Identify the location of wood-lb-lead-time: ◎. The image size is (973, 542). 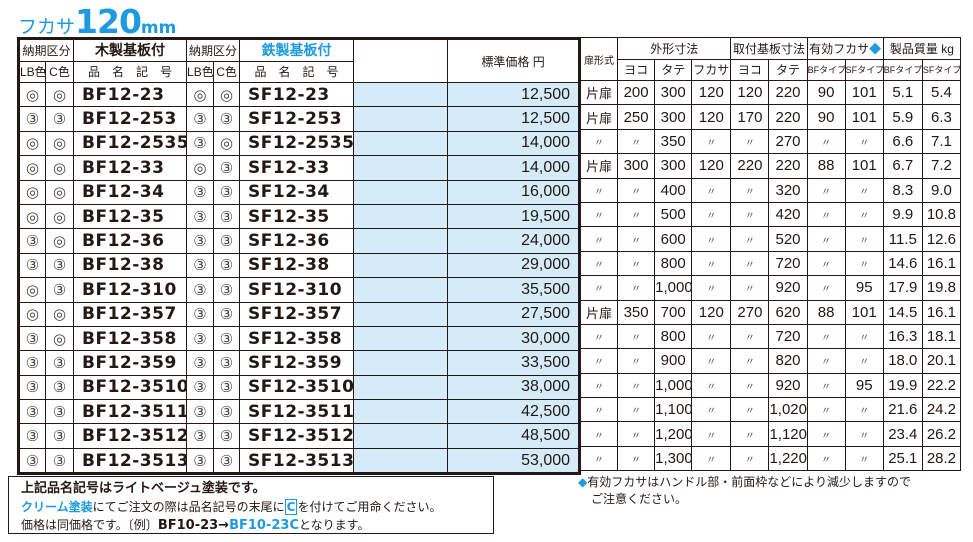
(32, 143).